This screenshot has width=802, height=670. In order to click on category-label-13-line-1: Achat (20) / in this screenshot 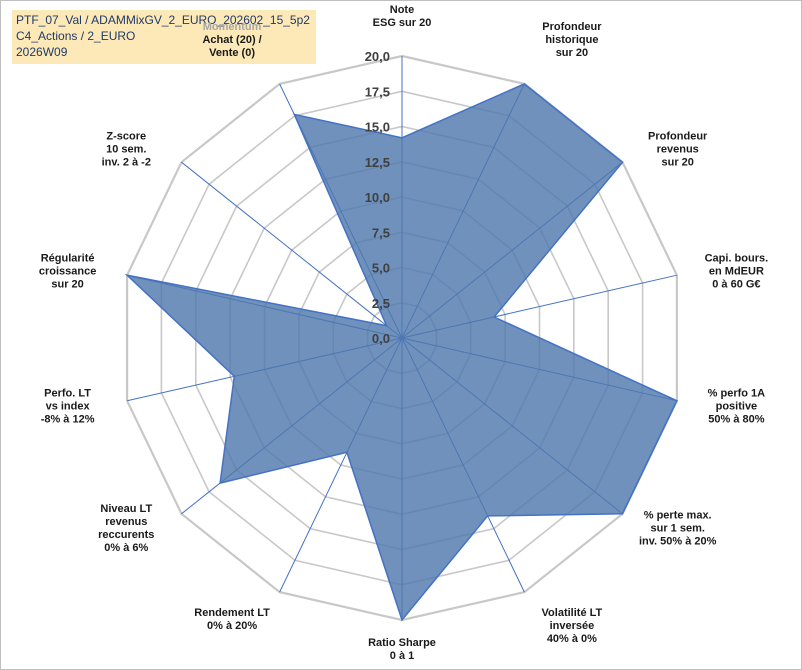, I will do `click(231, 40)`.